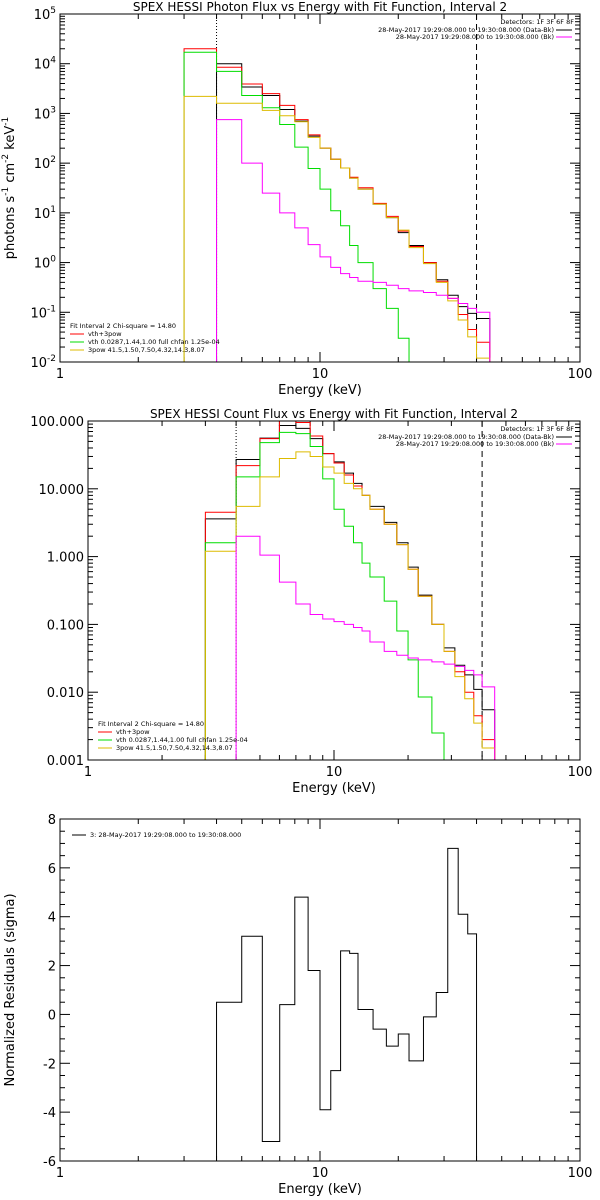  What do you see at coordinates (52, 820) in the screenshot?
I see `y-tick-label: 8` at bounding box center [52, 820].